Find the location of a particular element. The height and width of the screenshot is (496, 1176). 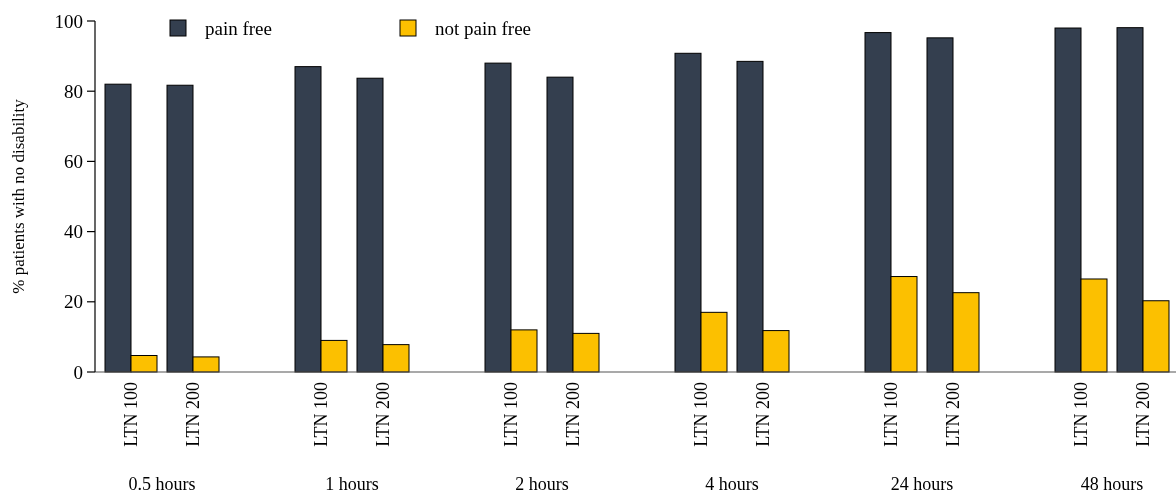

y-tick-label: 40 is located at coordinates (73, 232).